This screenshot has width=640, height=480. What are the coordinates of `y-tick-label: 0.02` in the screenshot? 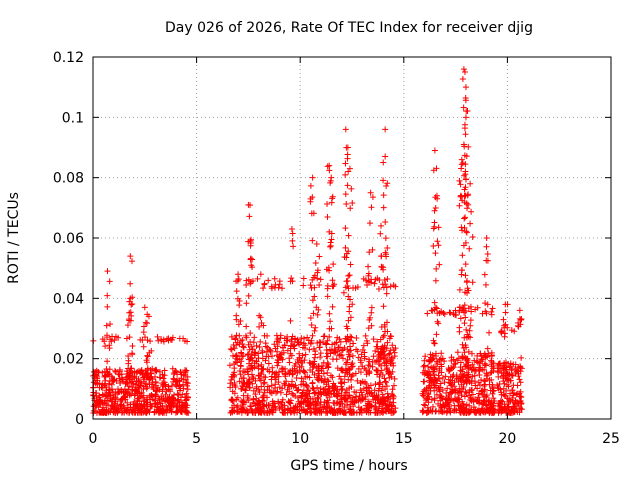 It's located at (68, 360).